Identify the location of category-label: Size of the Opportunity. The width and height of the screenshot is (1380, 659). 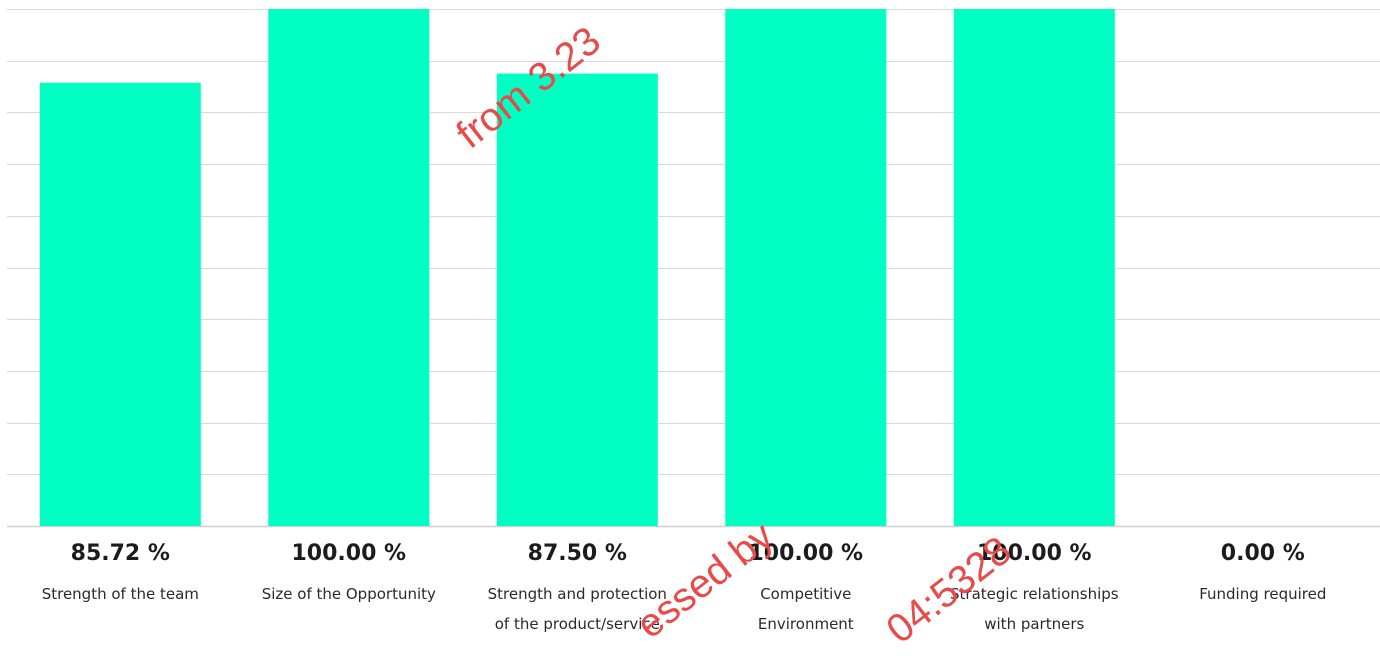
(349, 594).